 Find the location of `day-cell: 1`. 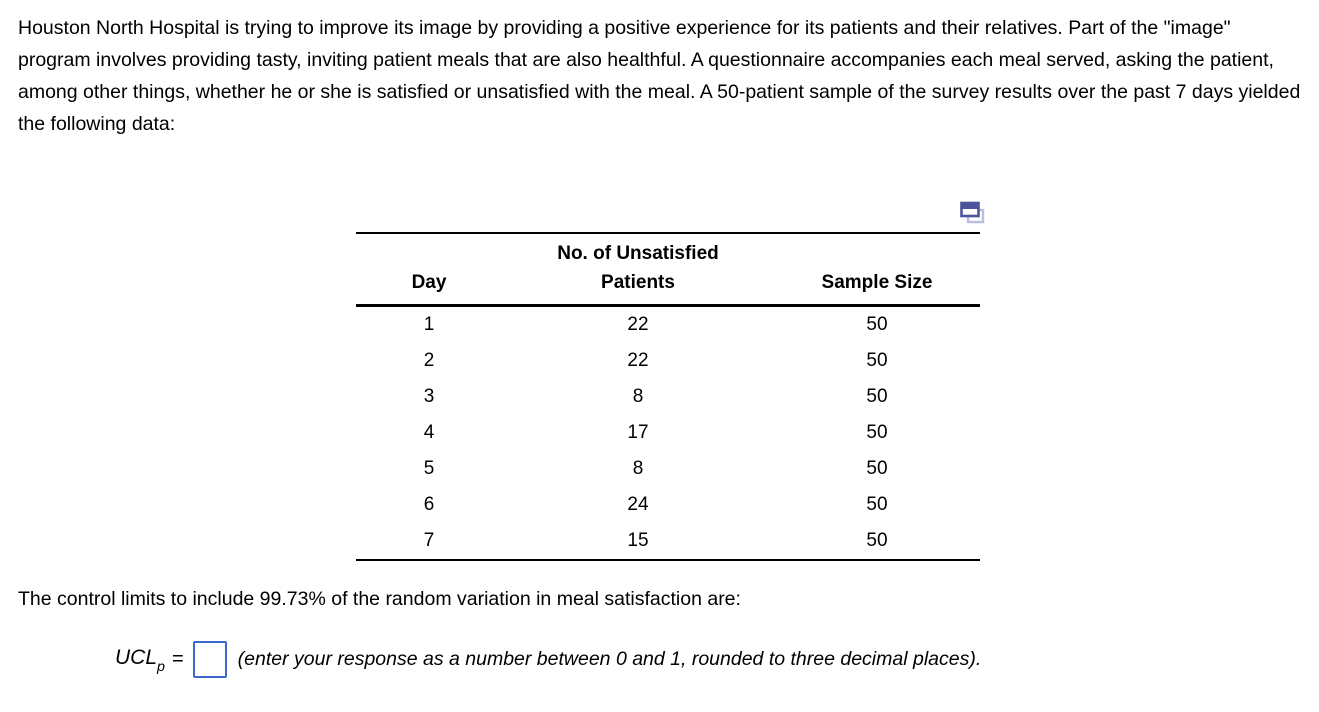

day-cell: 1 is located at coordinates (429, 324).